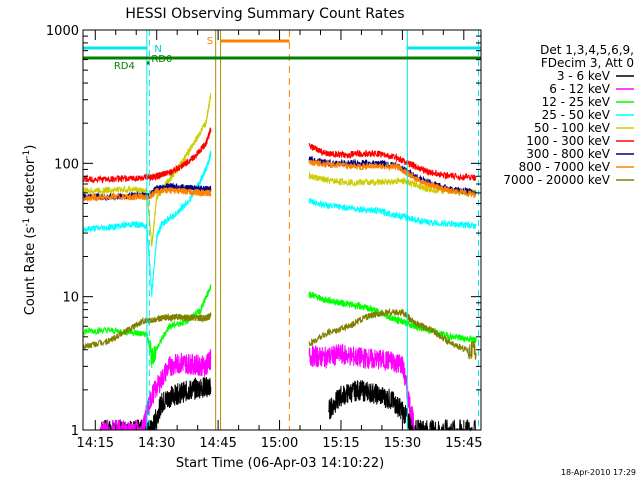 The image size is (640, 480). Describe the element at coordinates (572, 128) in the screenshot. I see `legend-label-5: 50 - 100 keV` at that location.